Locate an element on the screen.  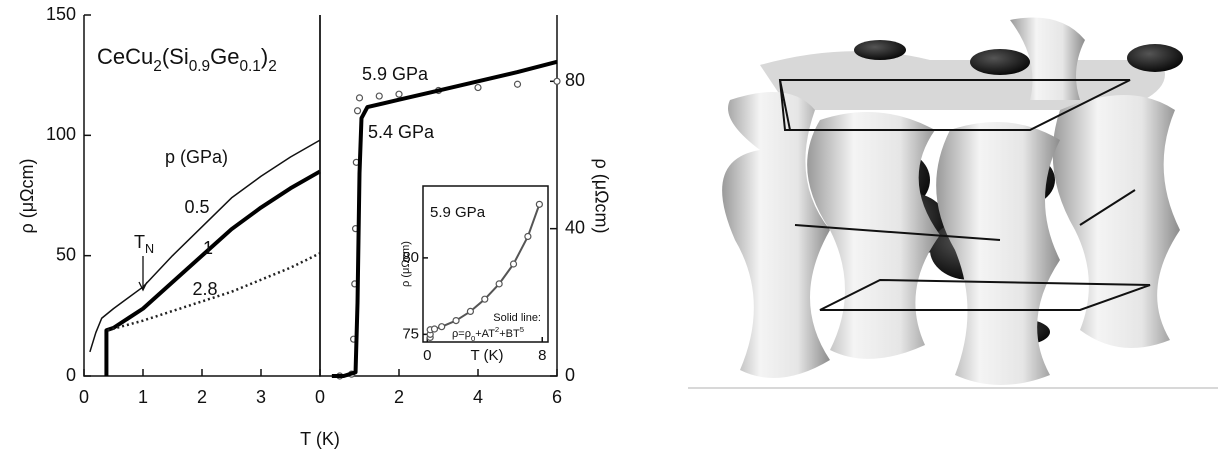
series-label: 0.5 is located at coordinates (196, 207).